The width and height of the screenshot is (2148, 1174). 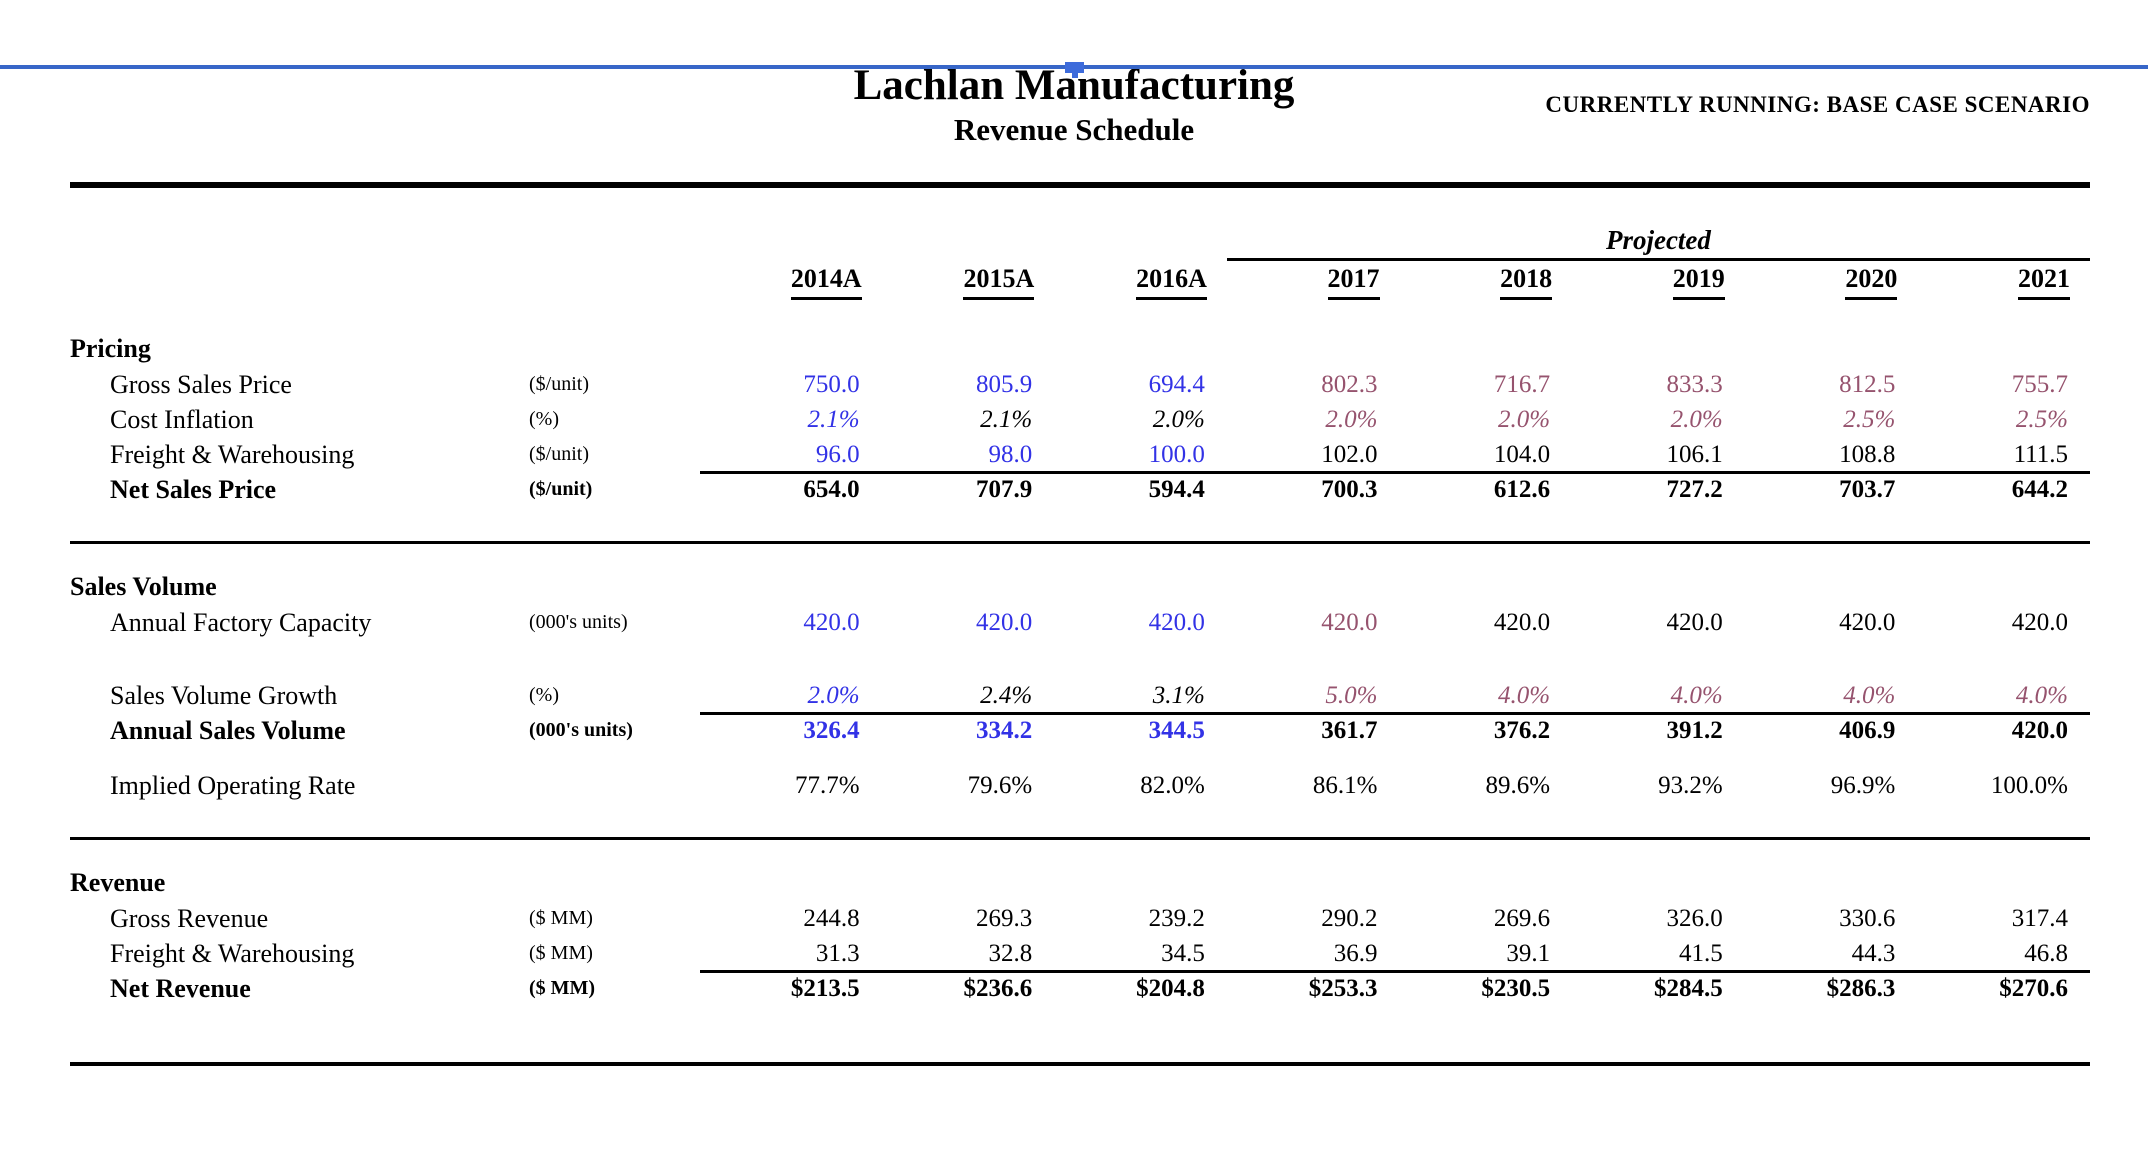 I want to click on value-cell: $270.6, so click(x=2033, y=988).